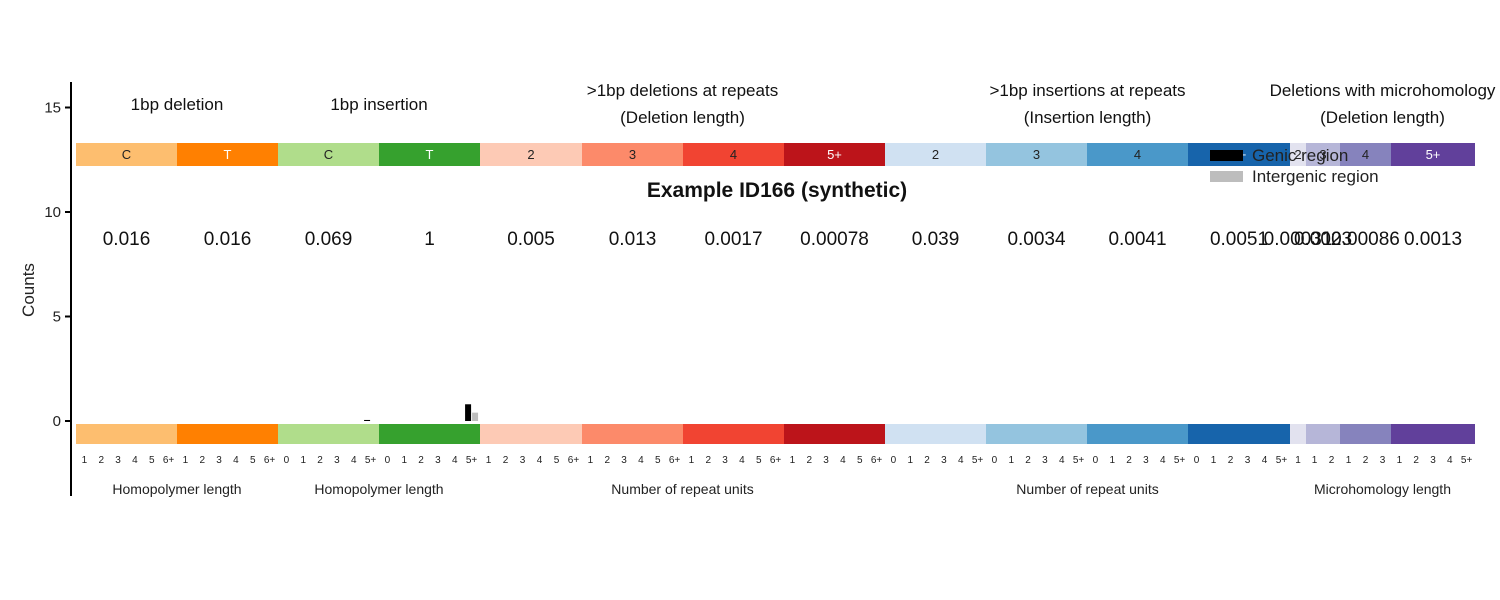  I want to click on legend-label: Genic region, so click(1300, 155).